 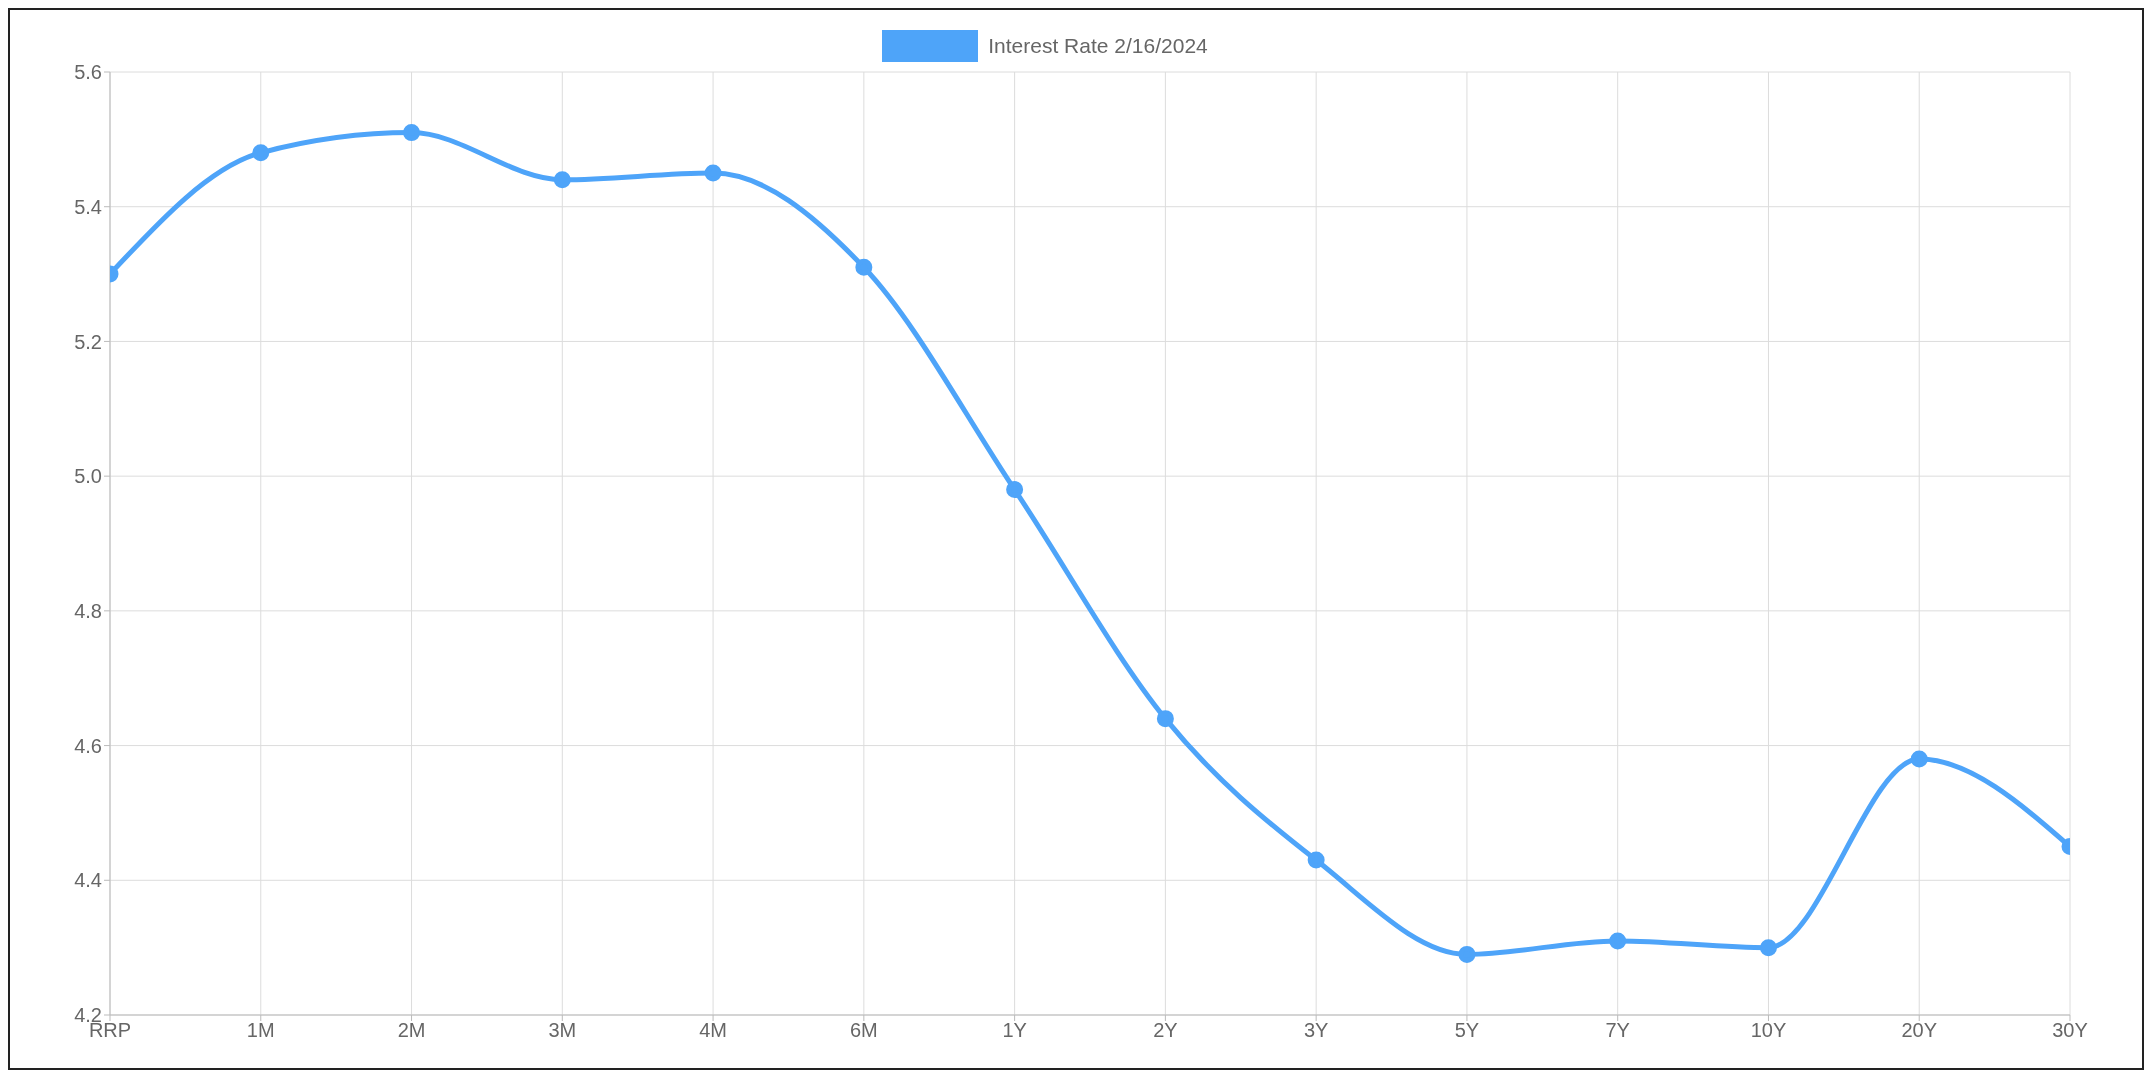 What do you see at coordinates (1014, 1030) in the screenshot?
I see `x-tick-label: 1Y` at bounding box center [1014, 1030].